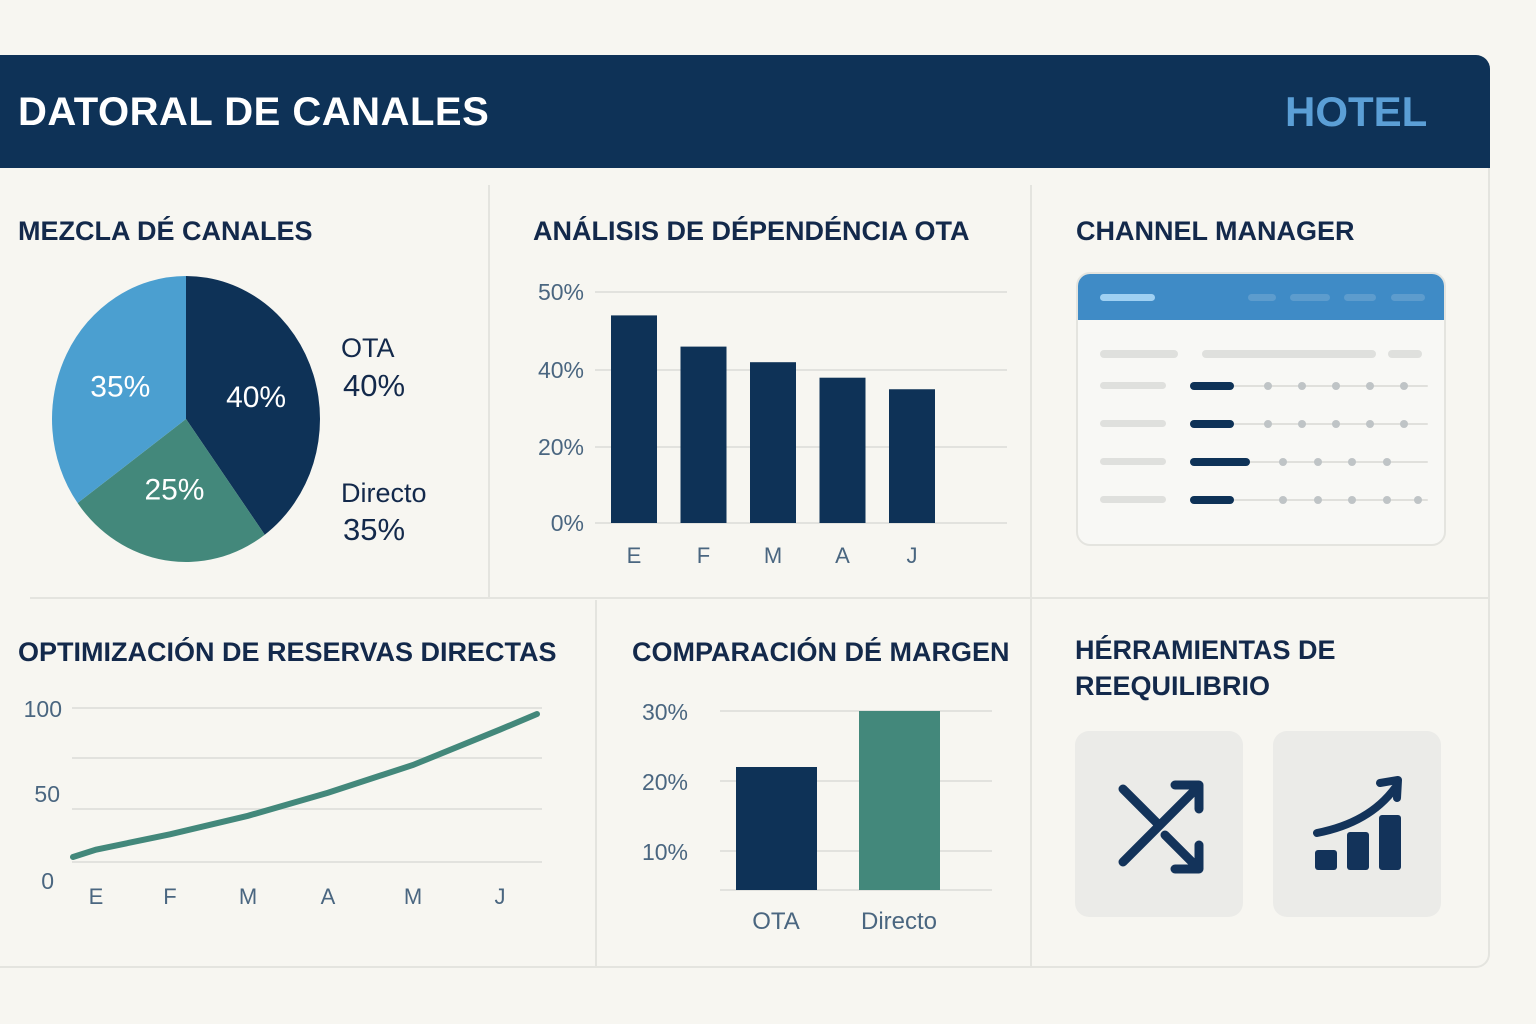  Describe the element at coordinates (561, 370) in the screenshot. I see `y-tick-label: 40%` at that location.